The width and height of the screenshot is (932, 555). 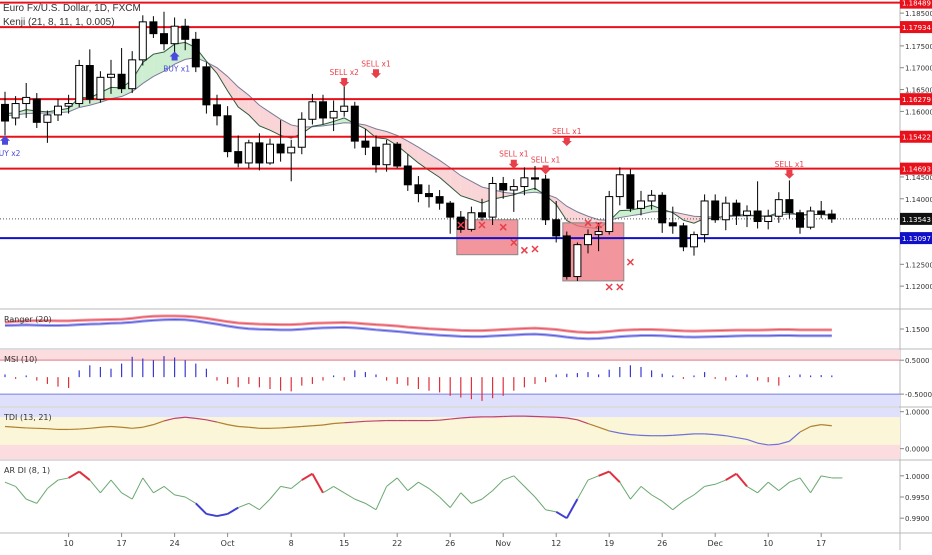 What do you see at coordinates (918, 265) in the screenshot?
I see `tick-label: 1.12500` at bounding box center [918, 265].